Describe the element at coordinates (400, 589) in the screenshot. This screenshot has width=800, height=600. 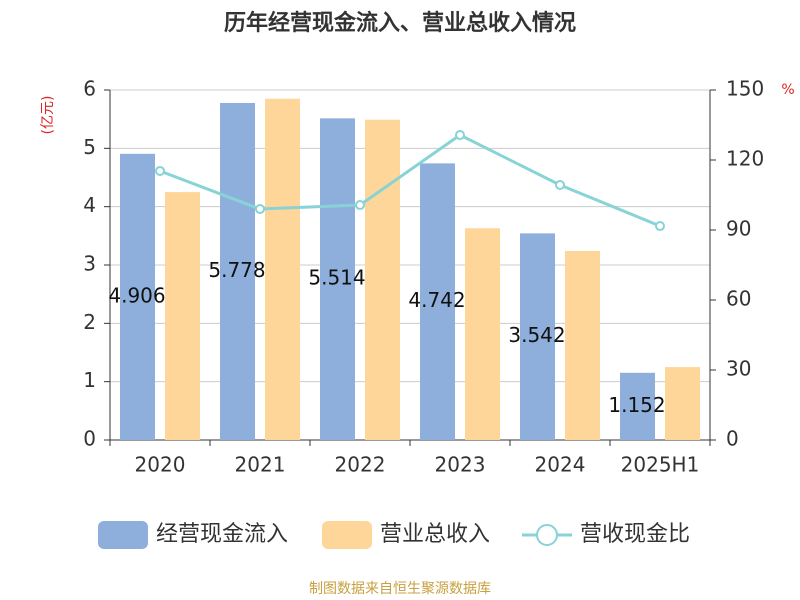
I see `source-note: 制图数据来自恒生聚源数据库` at that location.